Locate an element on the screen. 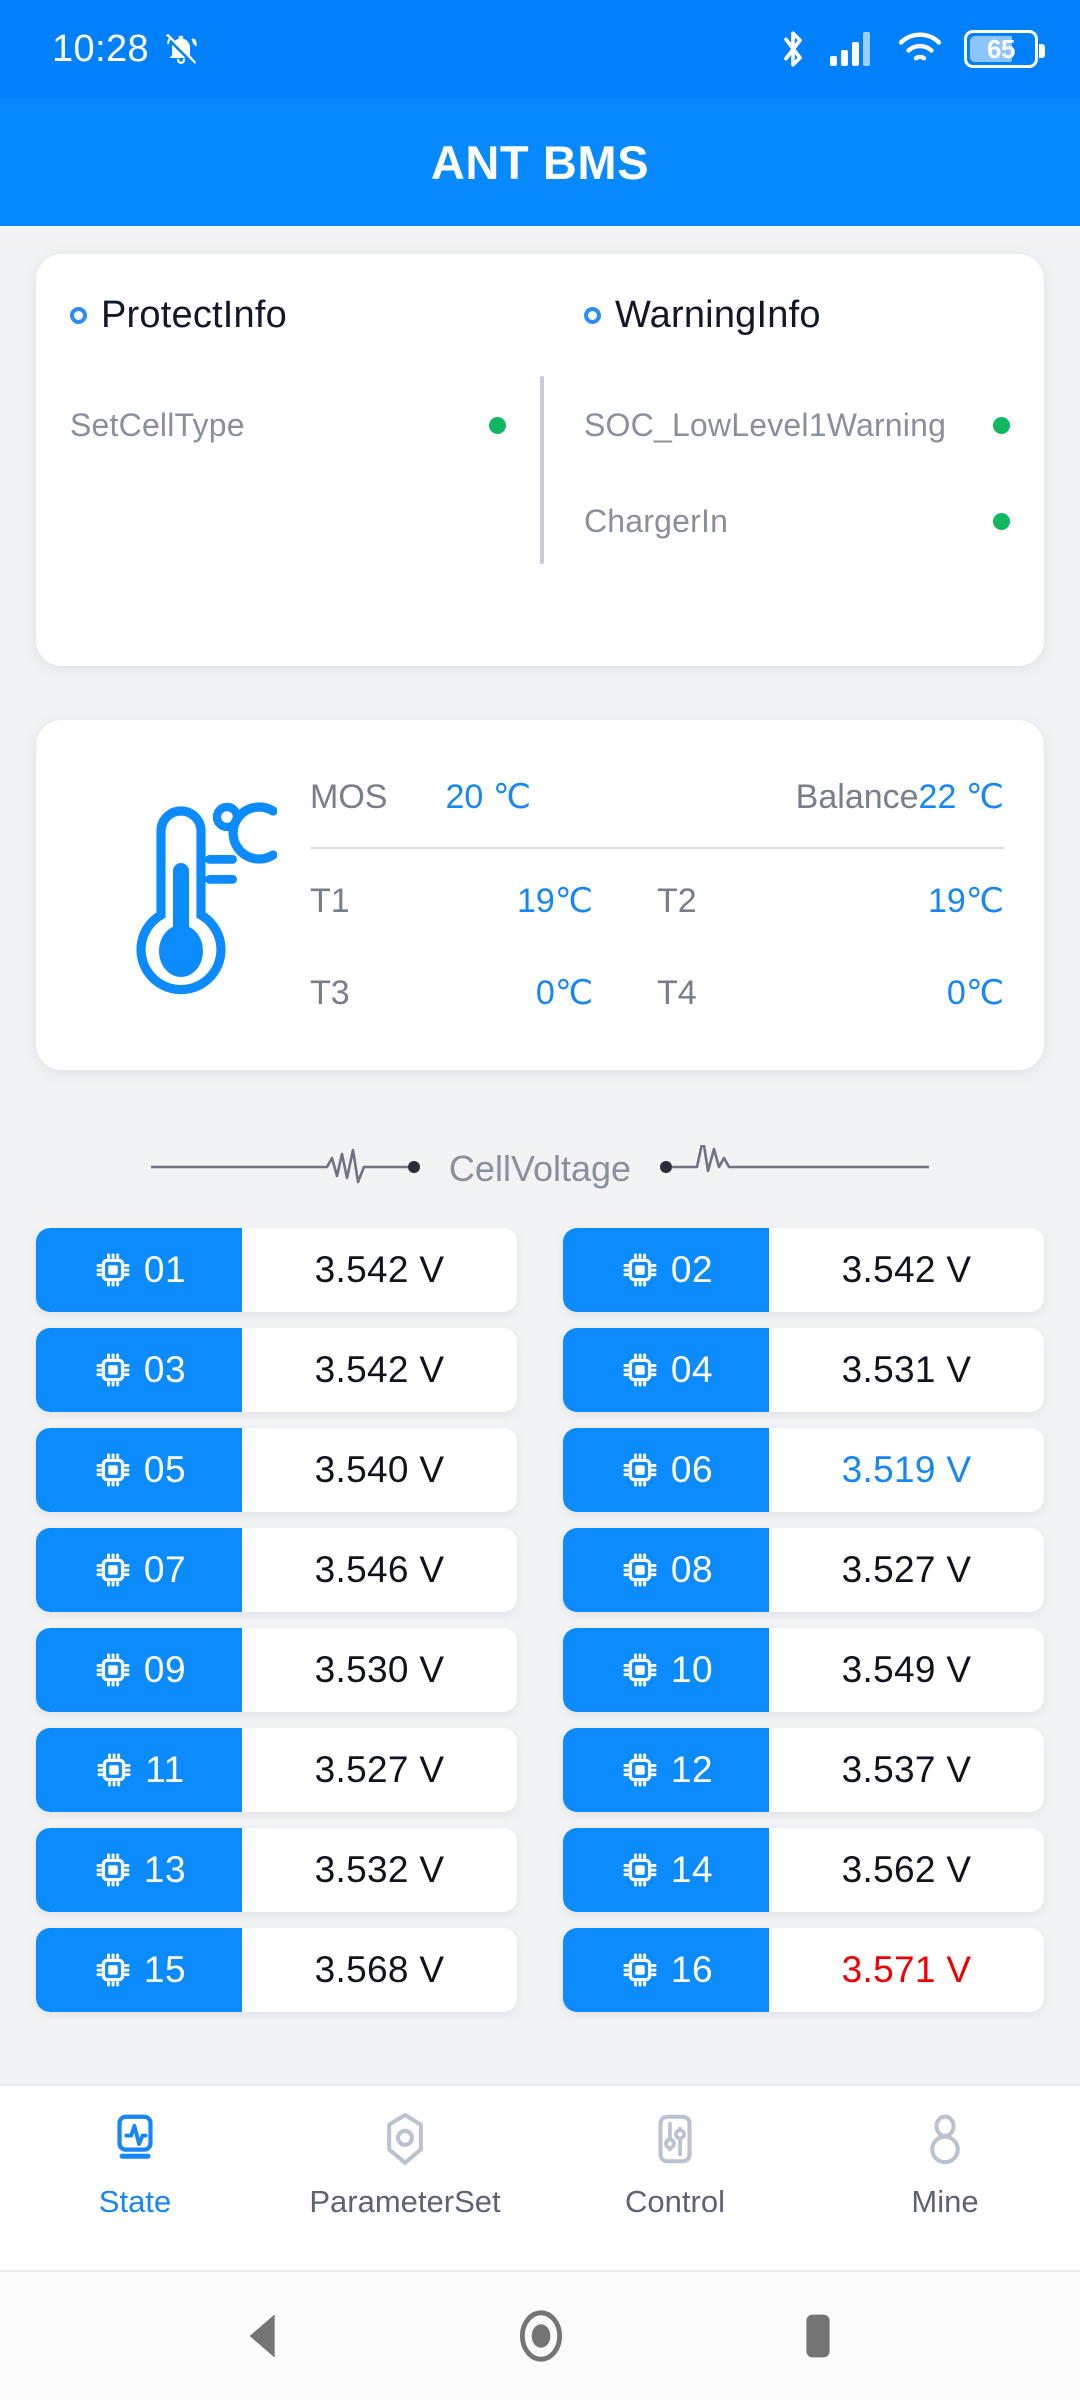  cell-item: 06 3.519 V is located at coordinates (803, 1470).